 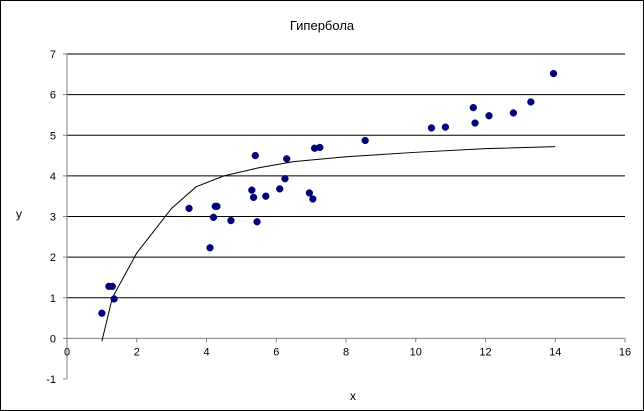 I want to click on x-tick-label: 8, so click(x=346, y=352).